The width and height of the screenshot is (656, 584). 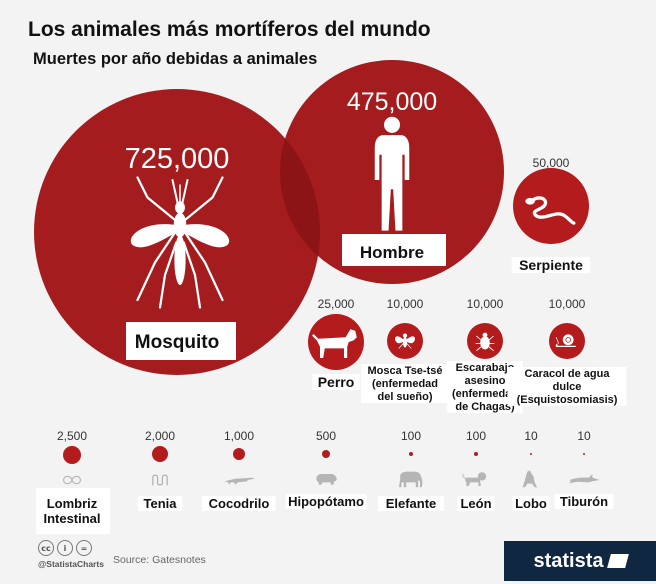 I want to click on label-box-hombre, so click(x=394, y=250).